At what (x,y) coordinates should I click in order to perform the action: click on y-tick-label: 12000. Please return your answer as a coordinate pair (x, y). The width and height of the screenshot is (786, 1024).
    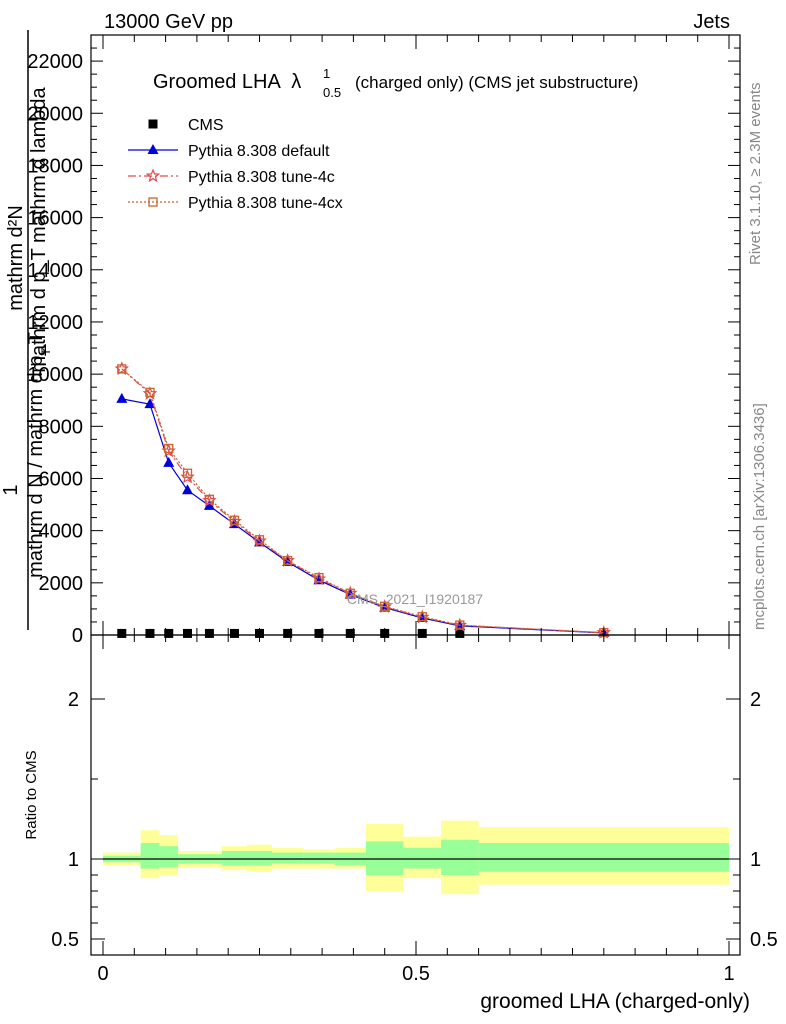
    Looking at the image, I should click on (55, 323).